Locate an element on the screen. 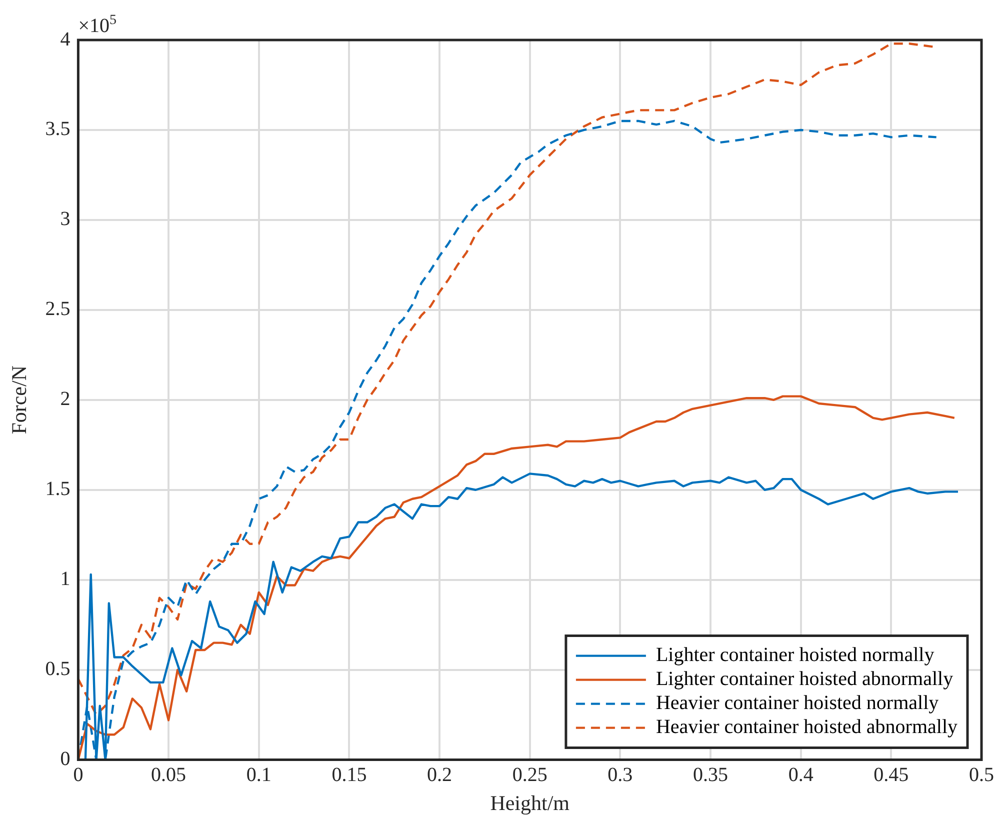 This screenshot has width=998, height=817. y-axis-title: Force/N is located at coordinates (19, 399).